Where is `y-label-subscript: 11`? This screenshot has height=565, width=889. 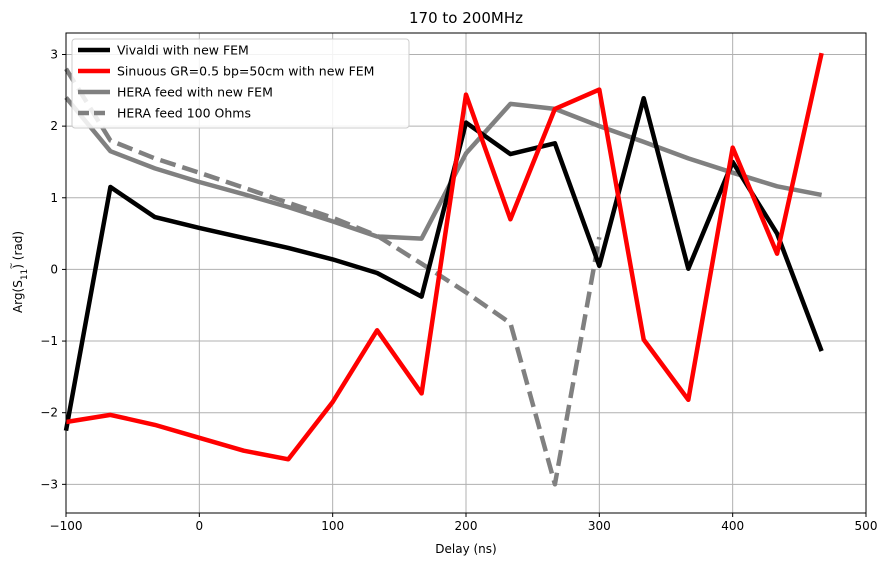
y-label-subscript: 11 is located at coordinates (25, 274).